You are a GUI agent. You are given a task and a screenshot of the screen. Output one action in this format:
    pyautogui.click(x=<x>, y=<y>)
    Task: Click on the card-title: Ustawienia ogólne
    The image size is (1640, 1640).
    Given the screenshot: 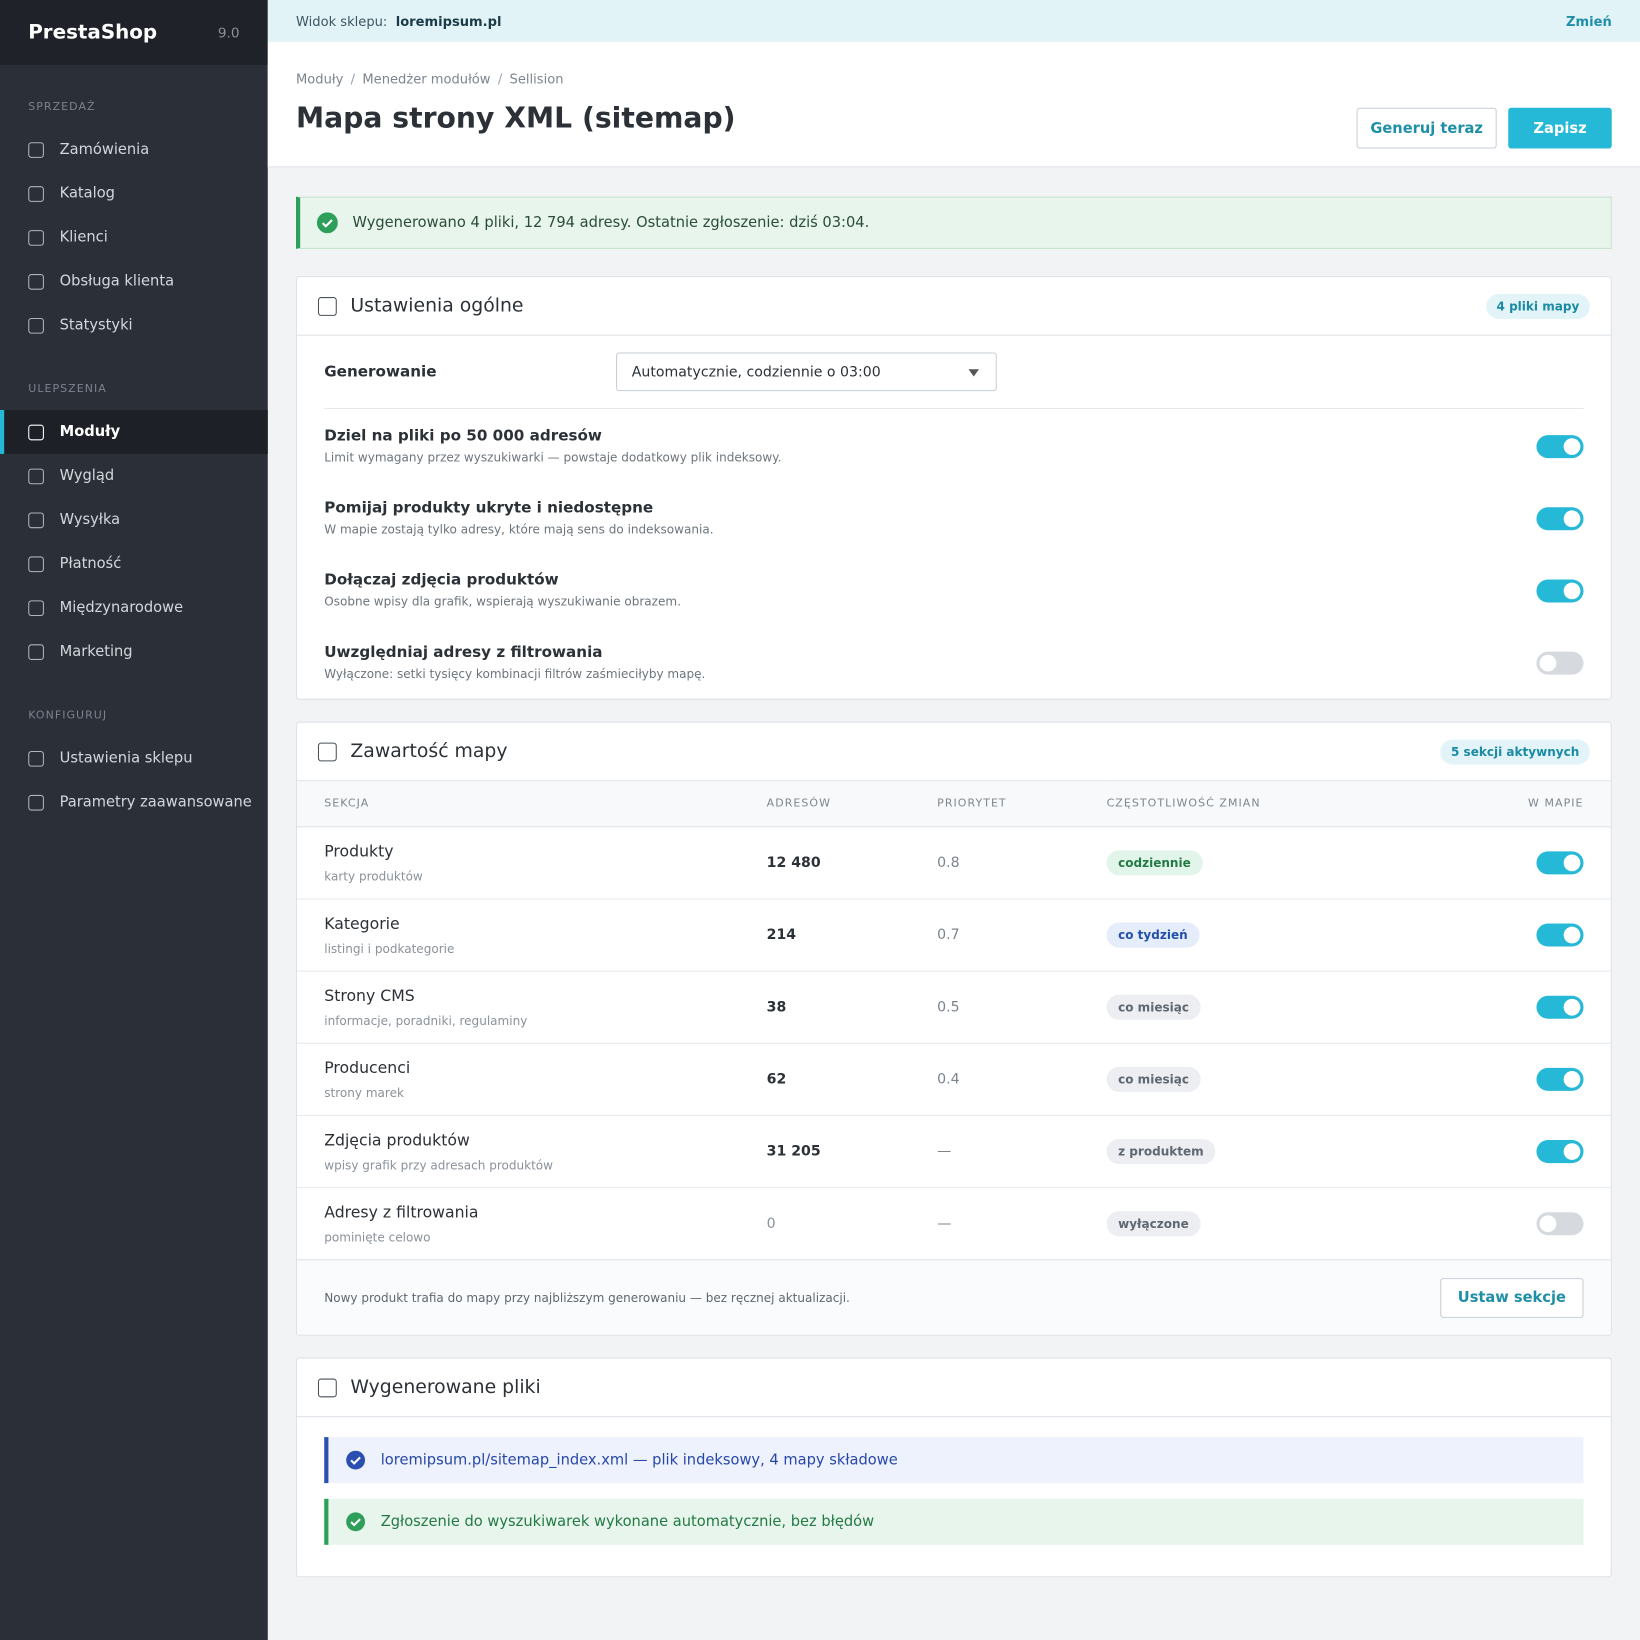 What is the action you would take?
    pyautogui.click(x=437, y=305)
    